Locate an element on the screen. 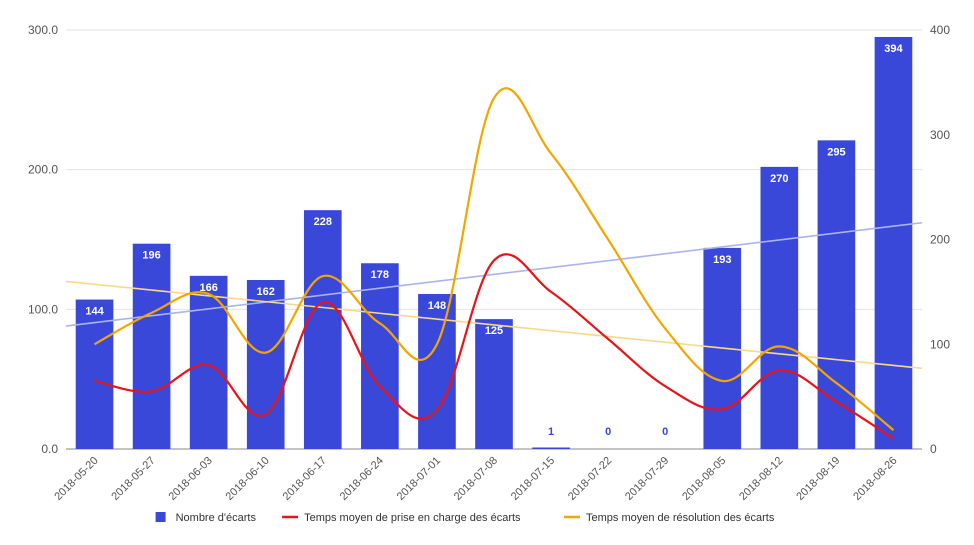 The image size is (974, 545). bar-data-label: 193 is located at coordinates (722, 260).